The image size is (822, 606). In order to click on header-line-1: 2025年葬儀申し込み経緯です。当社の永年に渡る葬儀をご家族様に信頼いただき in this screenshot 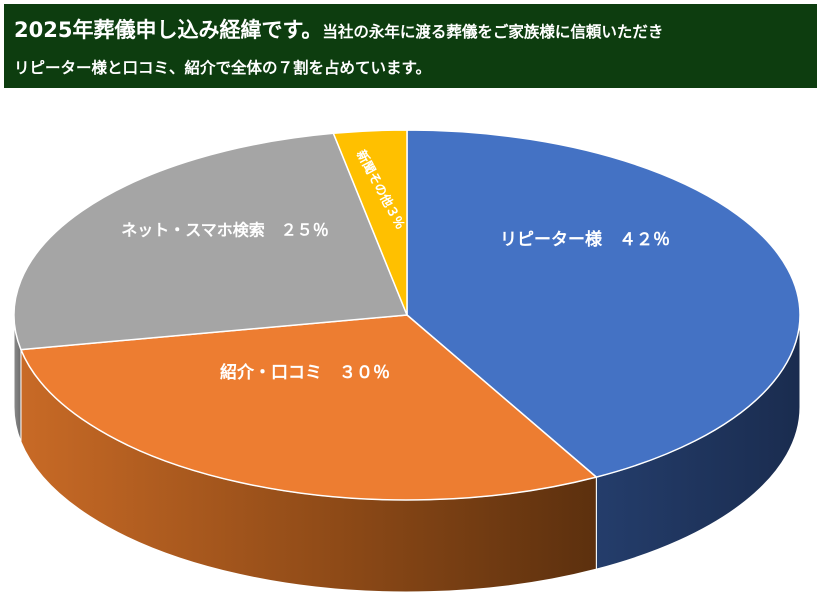, I will do `click(338, 29)`.